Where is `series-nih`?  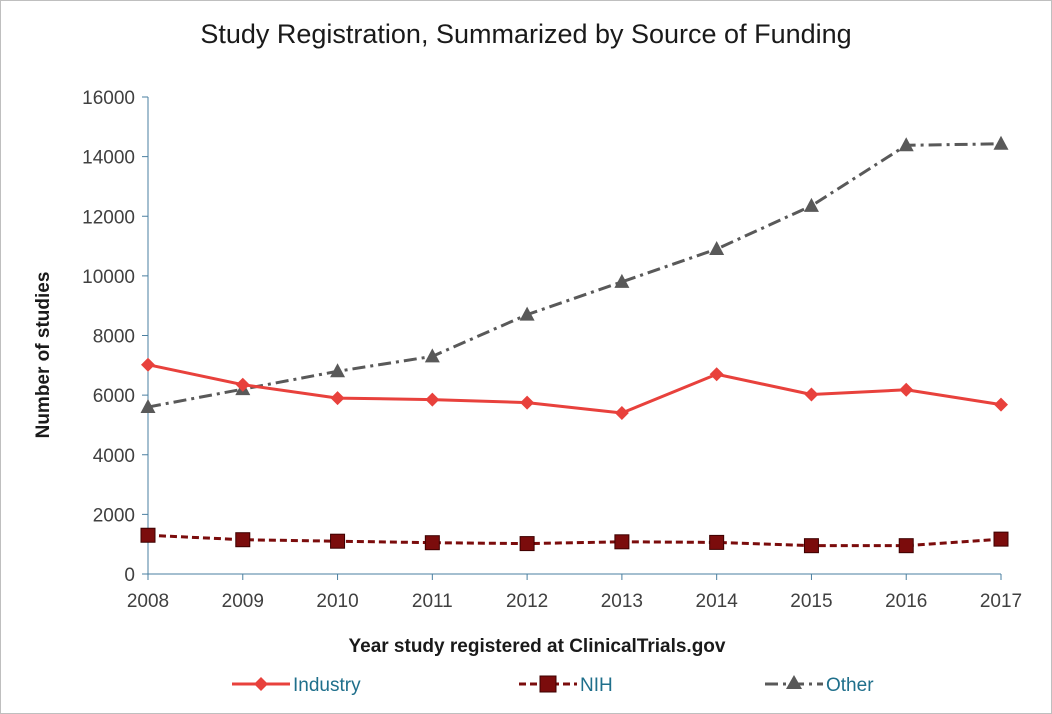 series-nih is located at coordinates (574, 540).